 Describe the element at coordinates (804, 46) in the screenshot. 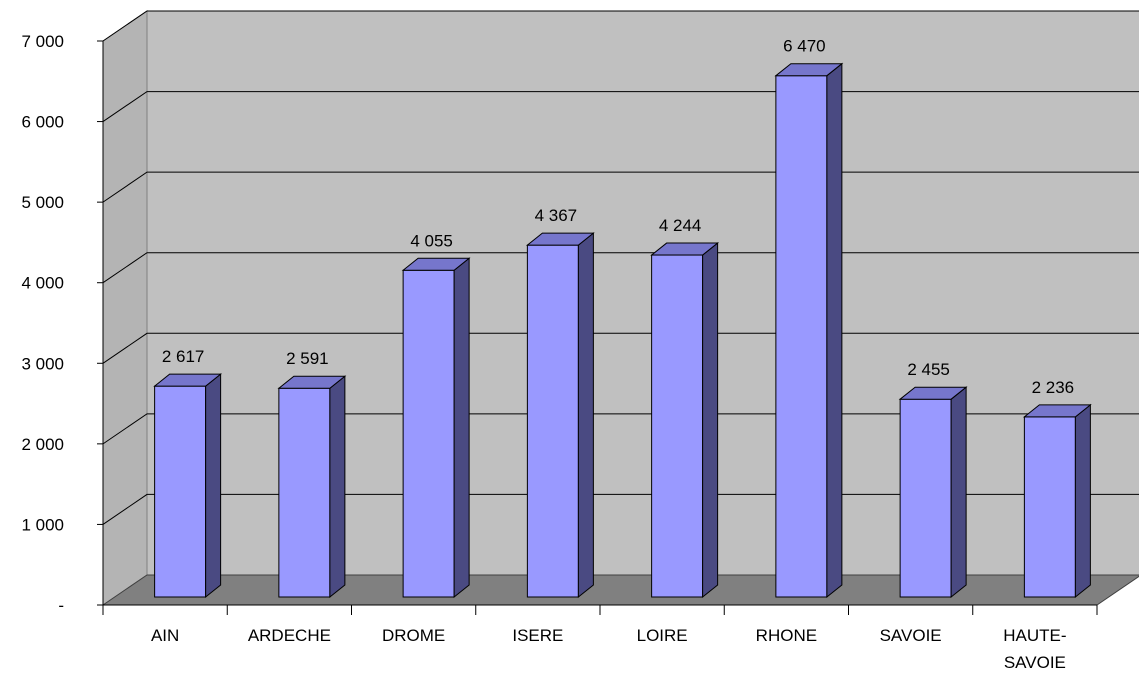

I see `data-label: 6 470` at that location.